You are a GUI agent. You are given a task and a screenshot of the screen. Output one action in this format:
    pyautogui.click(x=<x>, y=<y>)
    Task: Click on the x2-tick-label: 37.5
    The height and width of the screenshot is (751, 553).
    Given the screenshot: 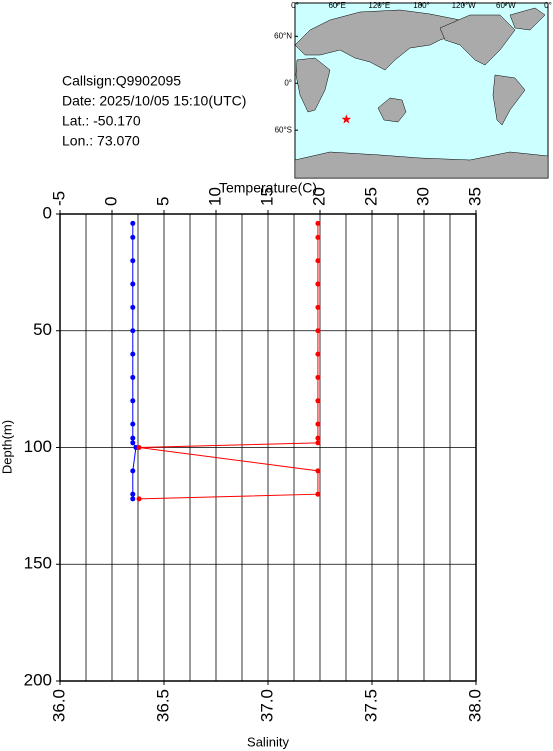 What is the action you would take?
    pyautogui.click(x=370, y=705)
    